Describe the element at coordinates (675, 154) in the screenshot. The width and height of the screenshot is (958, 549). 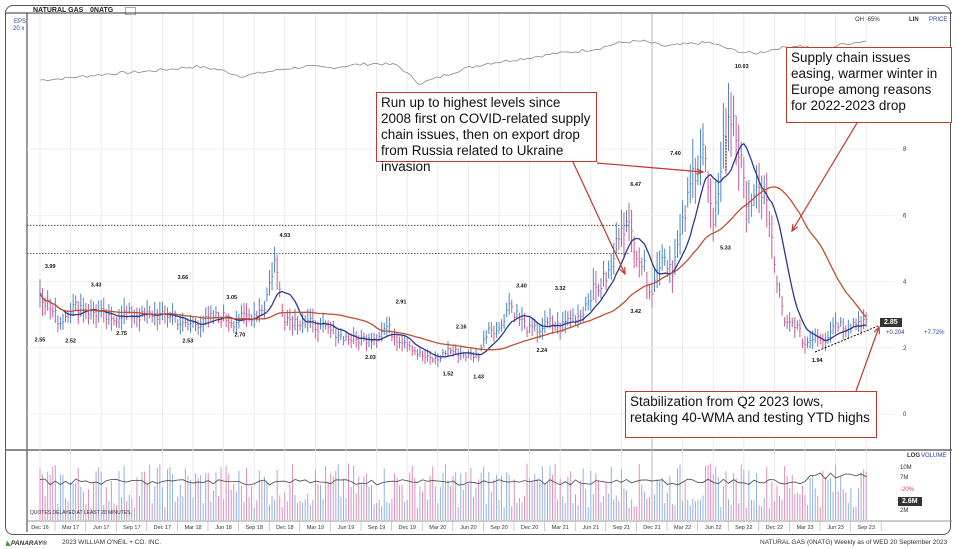
I see `price-extreme-label: 7.40` at that location.